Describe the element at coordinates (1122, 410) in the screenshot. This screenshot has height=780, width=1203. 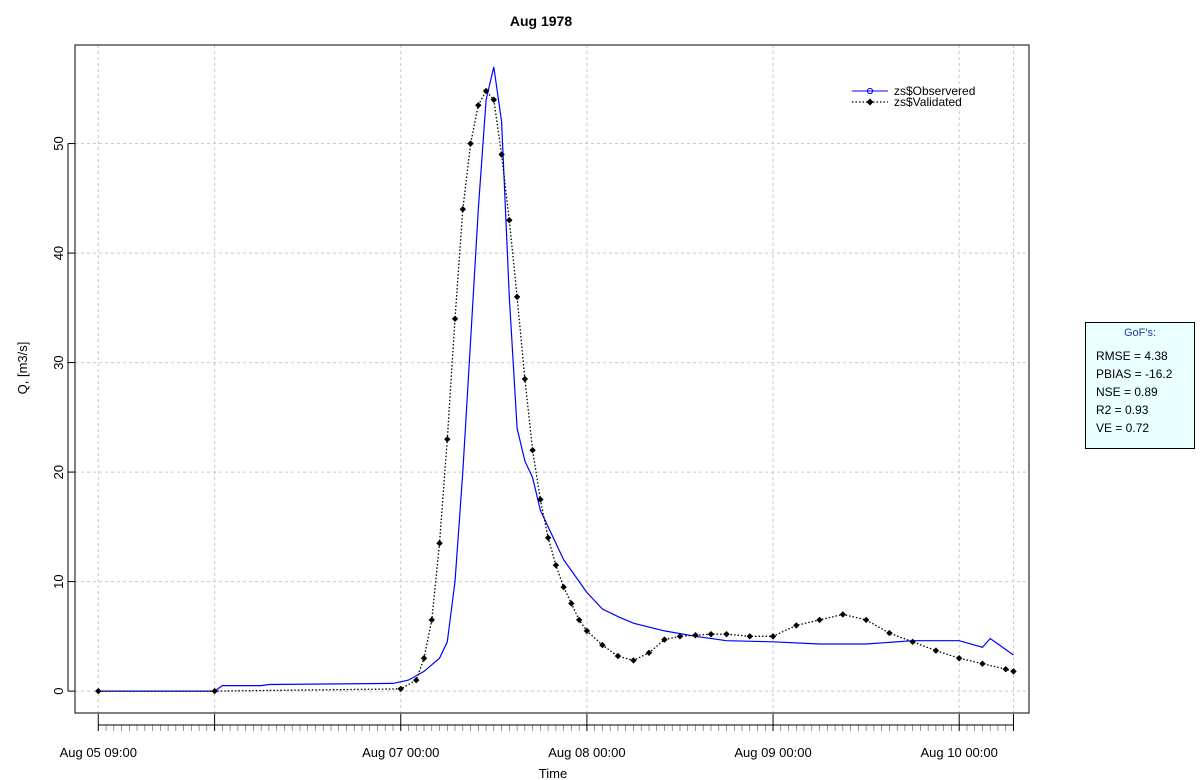
I see `gof-r2: R2 = 0.93` at that location.